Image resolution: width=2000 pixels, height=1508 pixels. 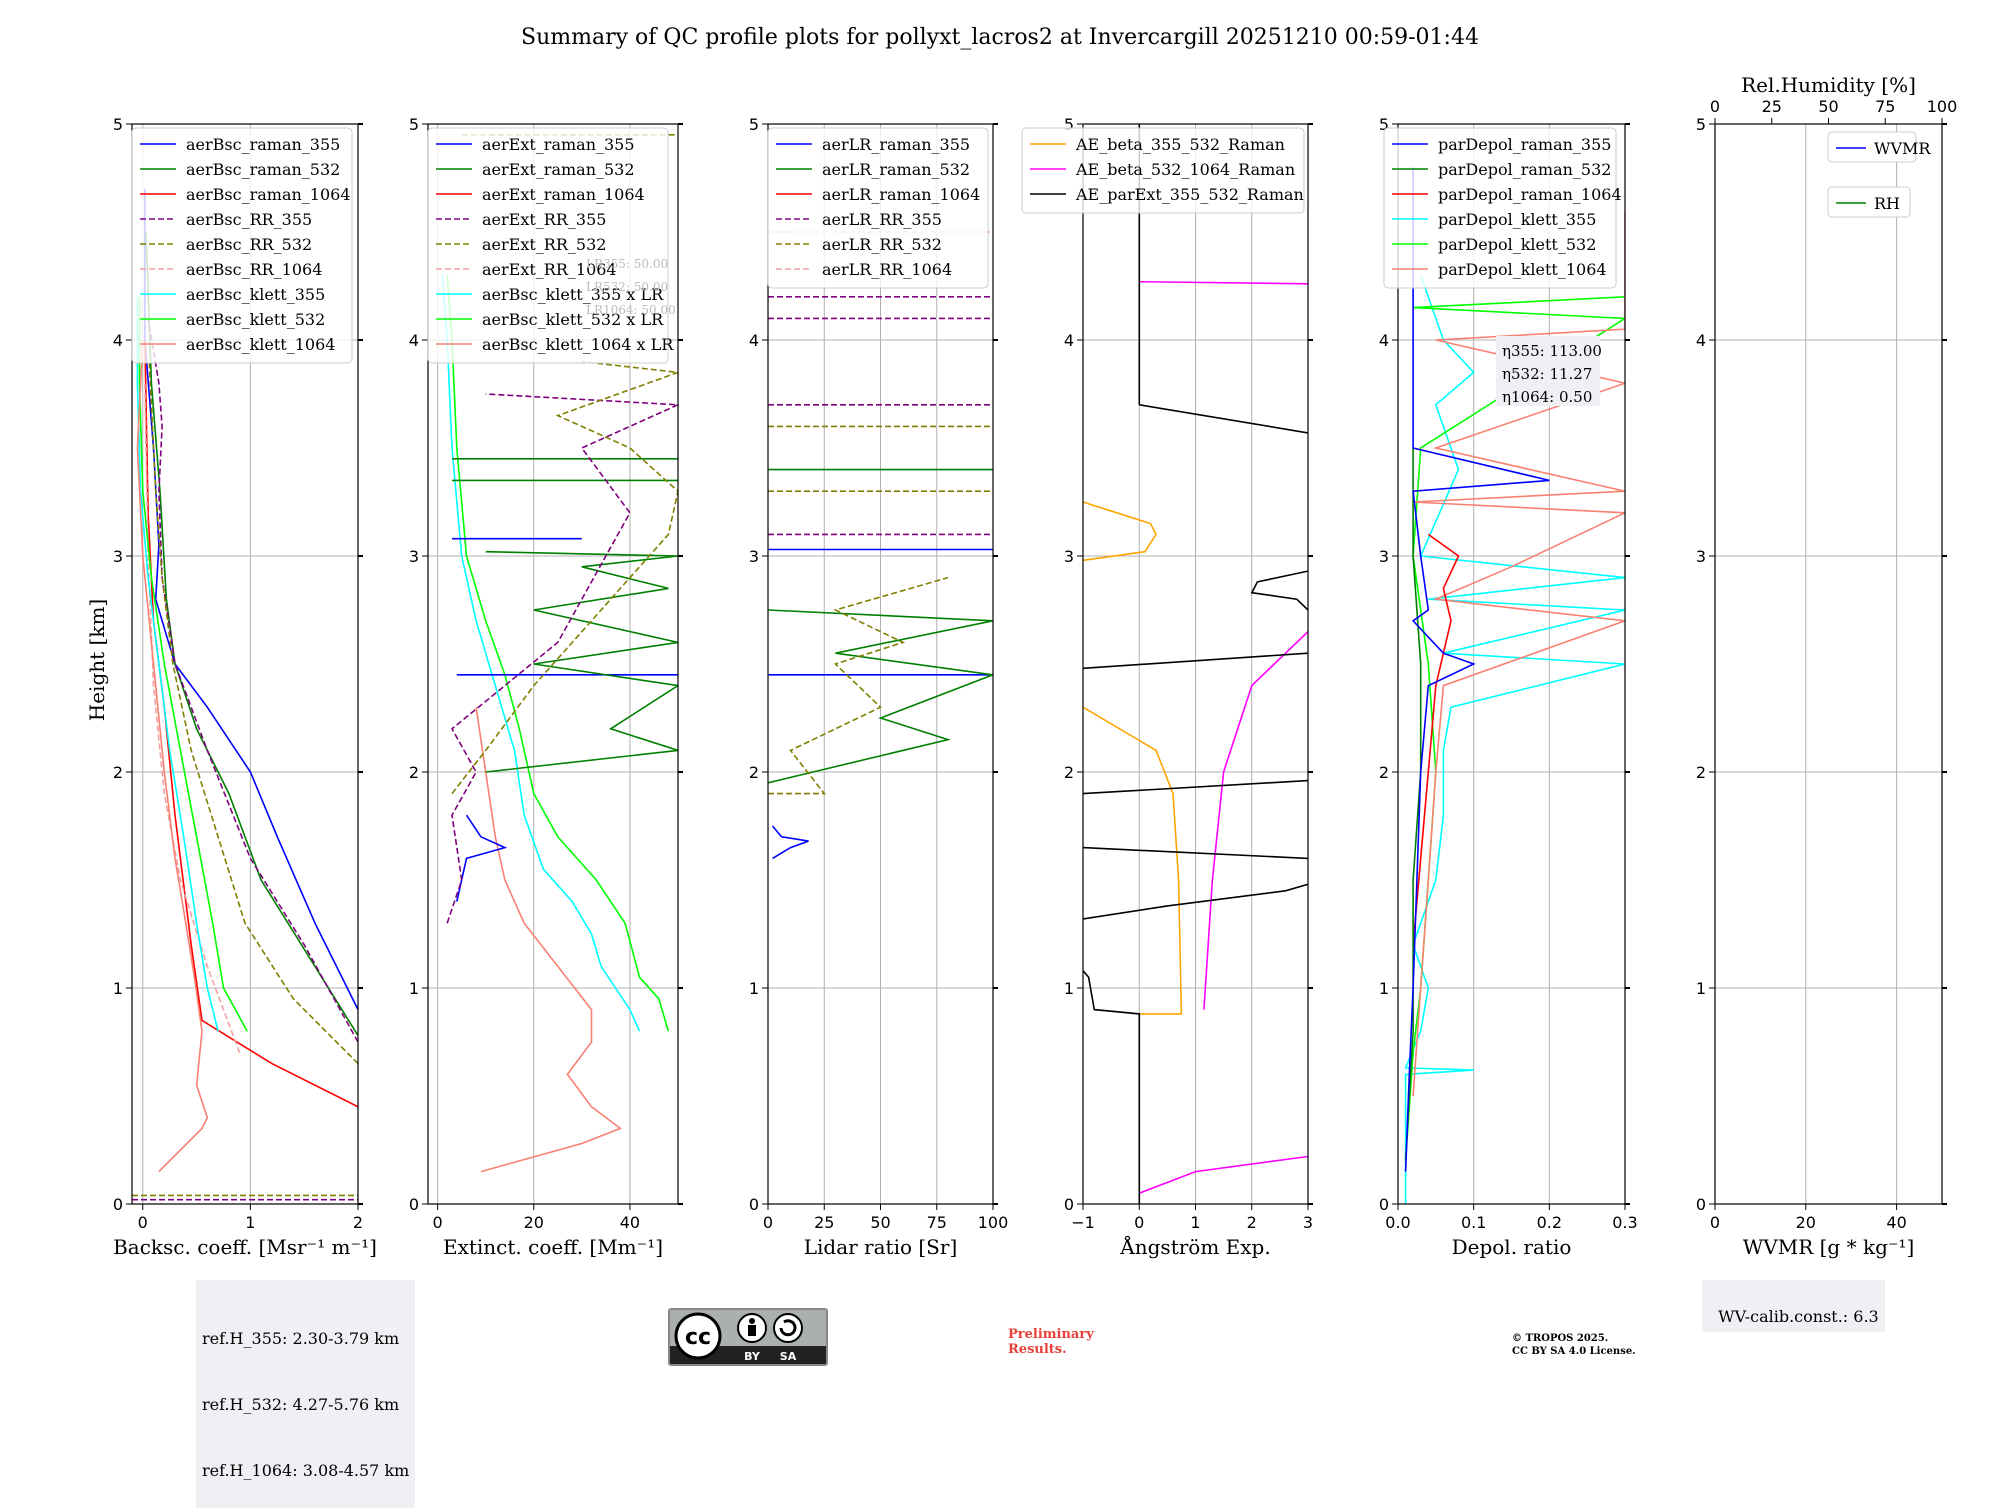 What do you see at coordinates (1547, 374) in the screenshot?
I see `annotation-text: η532: 11.27` at bounding box center [1547, 374].